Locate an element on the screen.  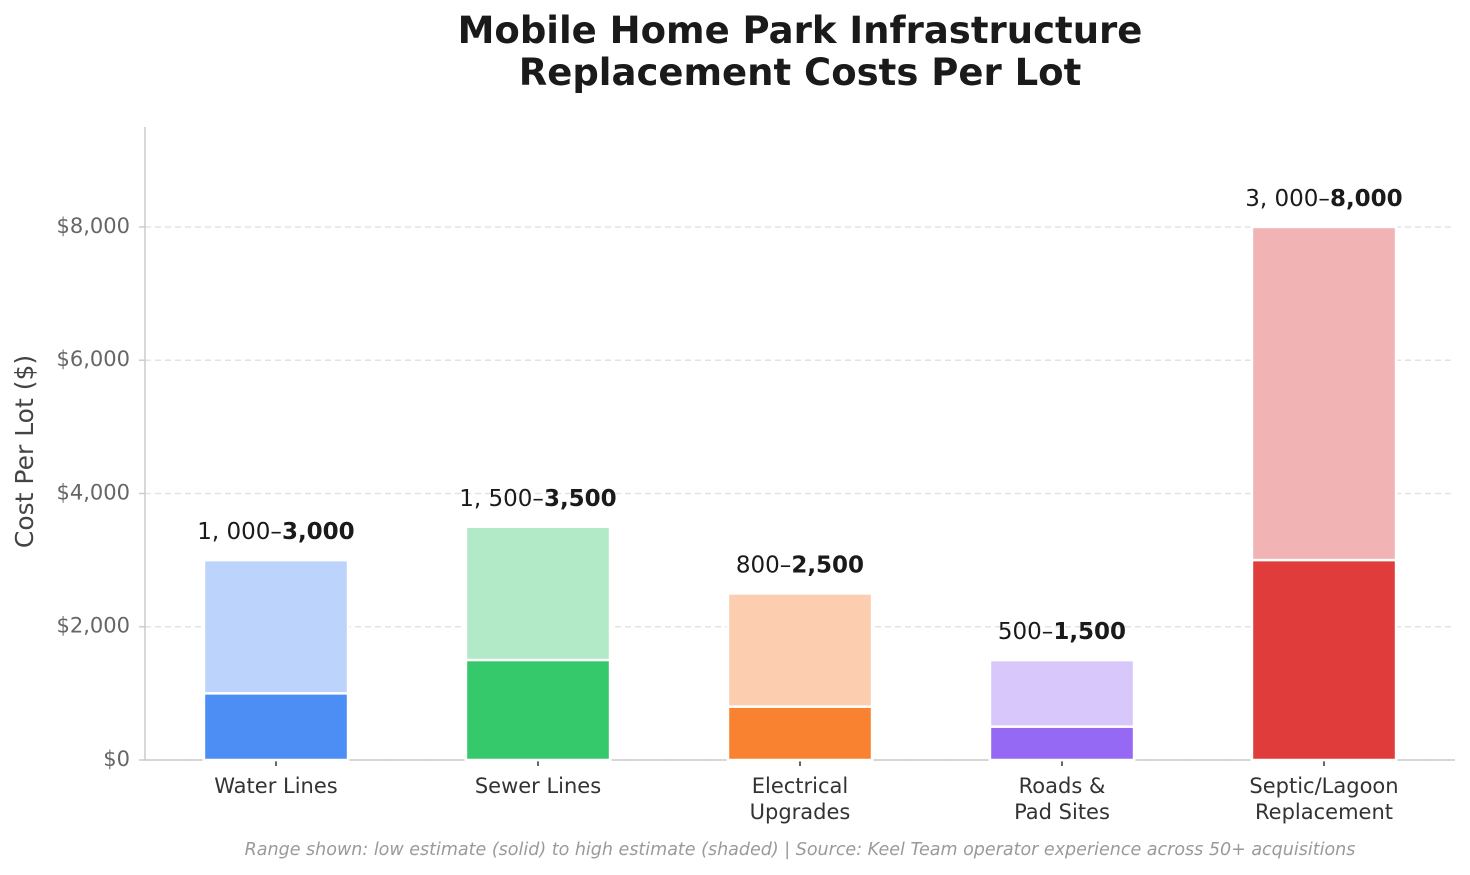
value-label-high: 3,500 is located at coordinates (580, 498).